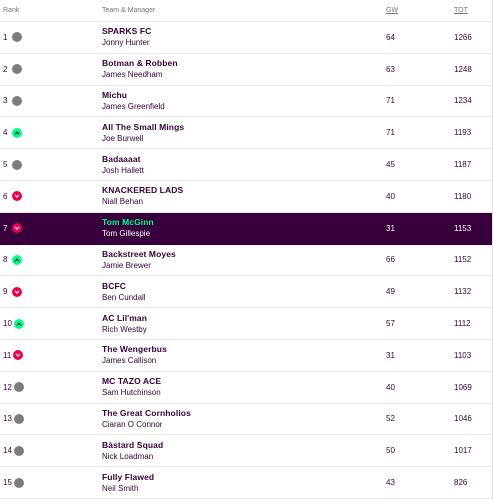 The height and width of the screenshot is (500, 493). What do you see at coordinates (463, 419) in the screenshot?
I see `total-points: 1046` at bounding box center [463, 419].